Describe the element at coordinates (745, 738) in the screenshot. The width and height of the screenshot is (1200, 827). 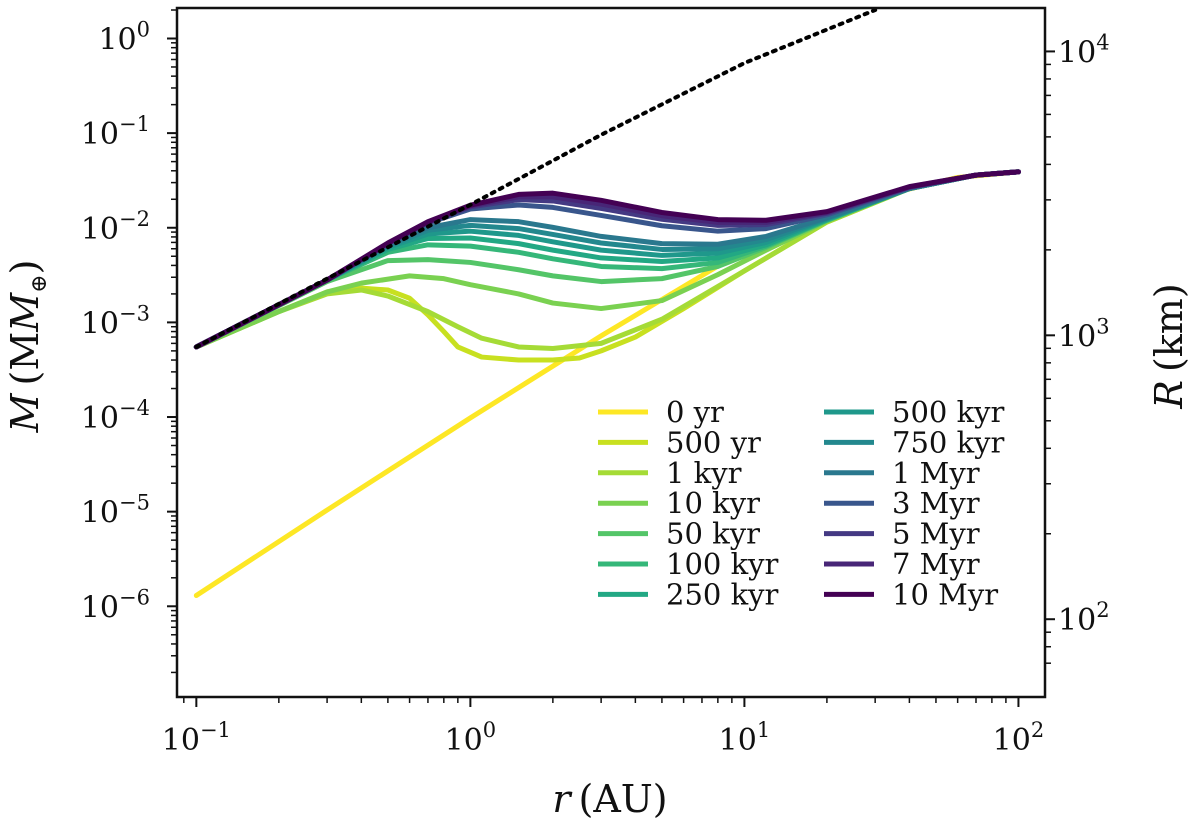
I see `x-tick-label: 10¹` at that location.